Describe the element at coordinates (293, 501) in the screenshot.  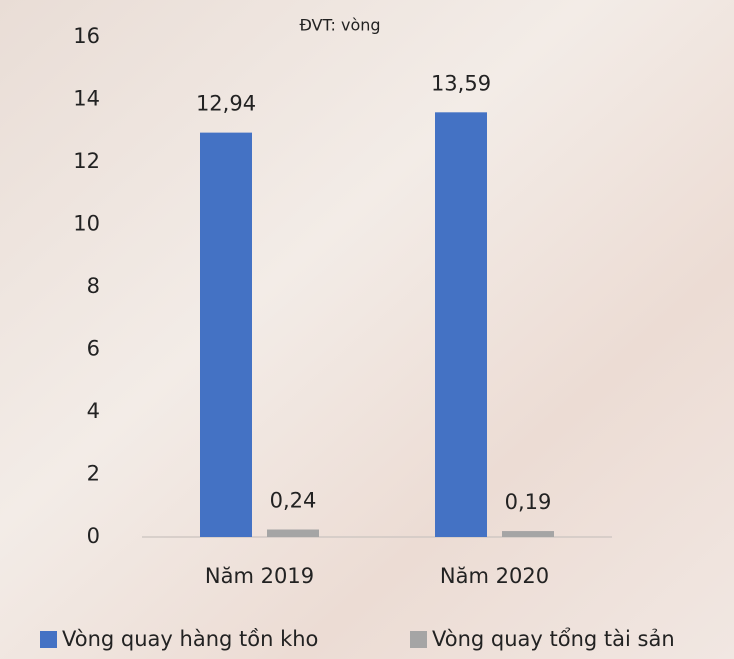
I see `value-label: 0,24` at that location.